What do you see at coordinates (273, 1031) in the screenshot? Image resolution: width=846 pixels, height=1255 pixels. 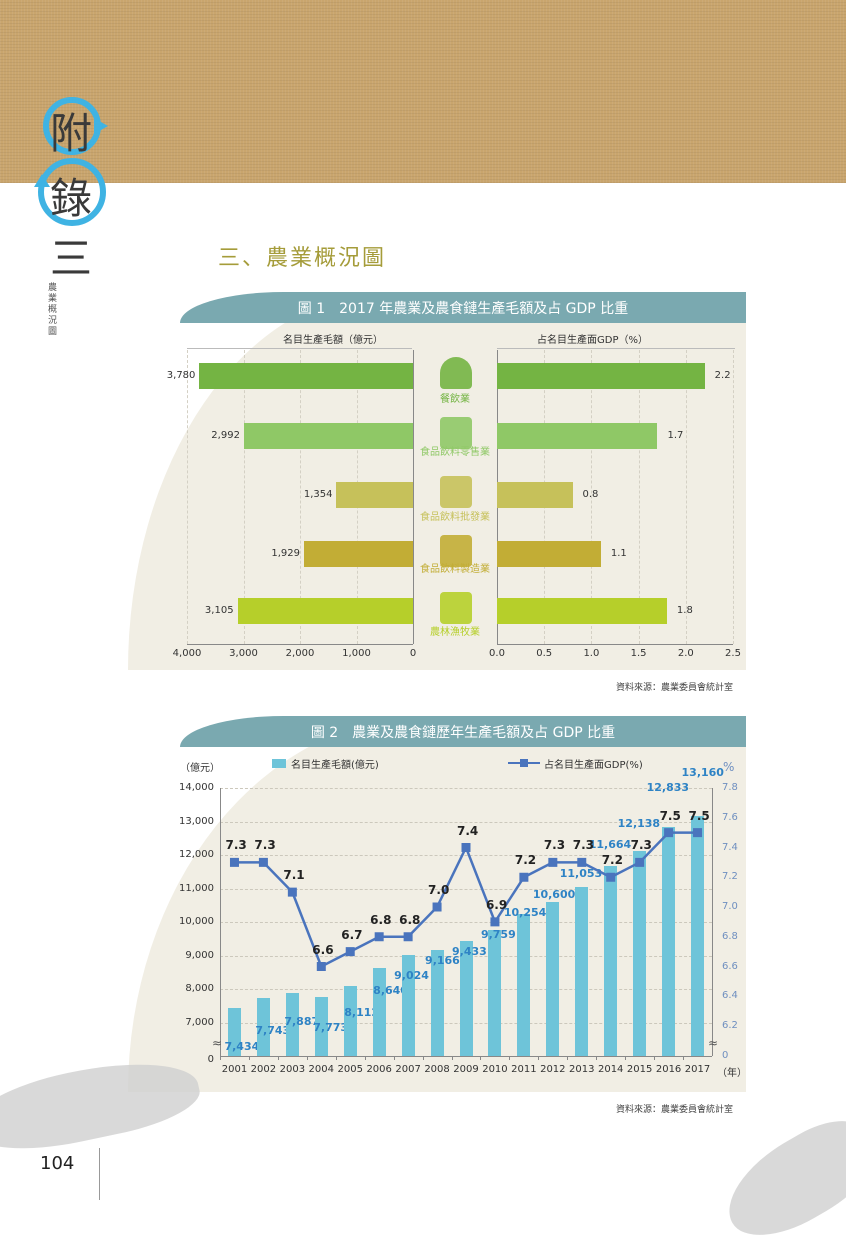 I see `gross-output-value: 7,743` at bounding box center [273, 1031].